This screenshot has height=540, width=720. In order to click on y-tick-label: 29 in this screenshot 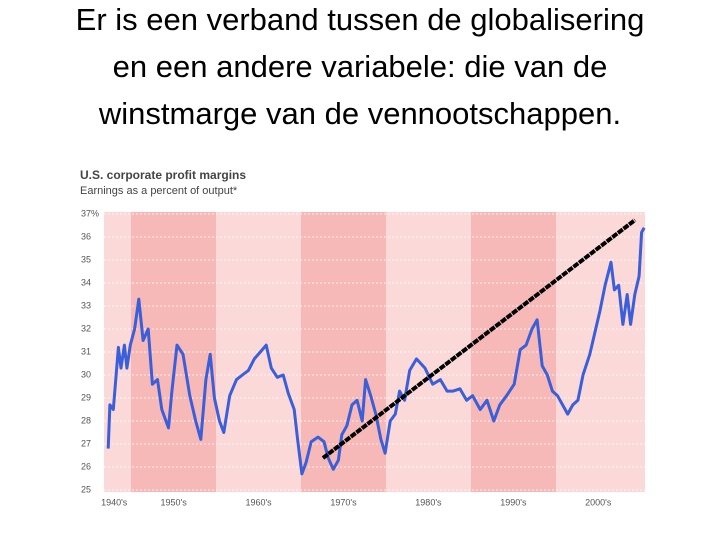, I will do `click(86, 397)`.